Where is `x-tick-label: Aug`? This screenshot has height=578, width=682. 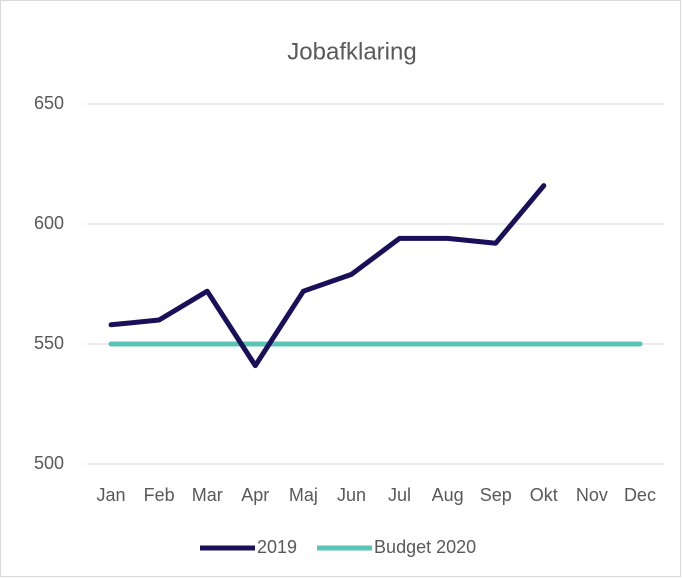
x-tick-label: Aug is located at coordinates (448, 495).